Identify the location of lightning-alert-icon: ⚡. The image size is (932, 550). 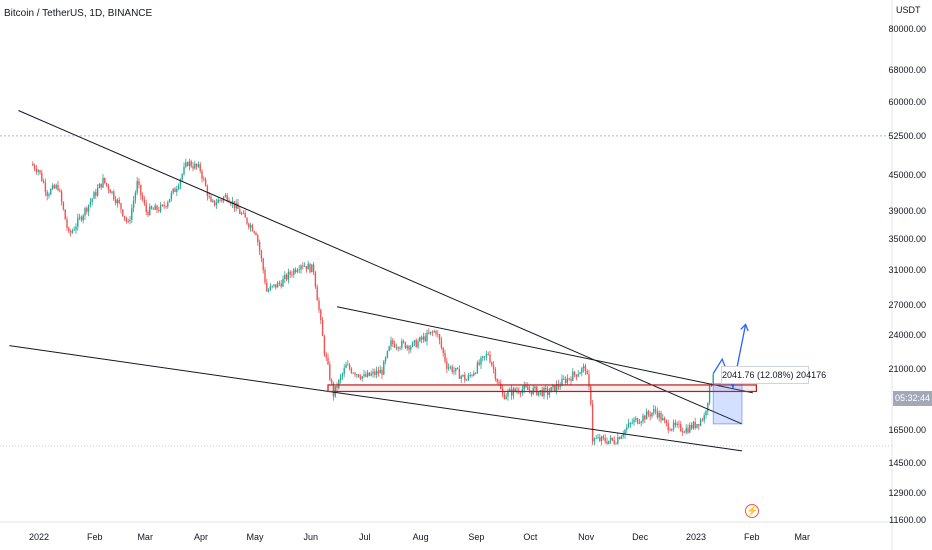
(752, 511).